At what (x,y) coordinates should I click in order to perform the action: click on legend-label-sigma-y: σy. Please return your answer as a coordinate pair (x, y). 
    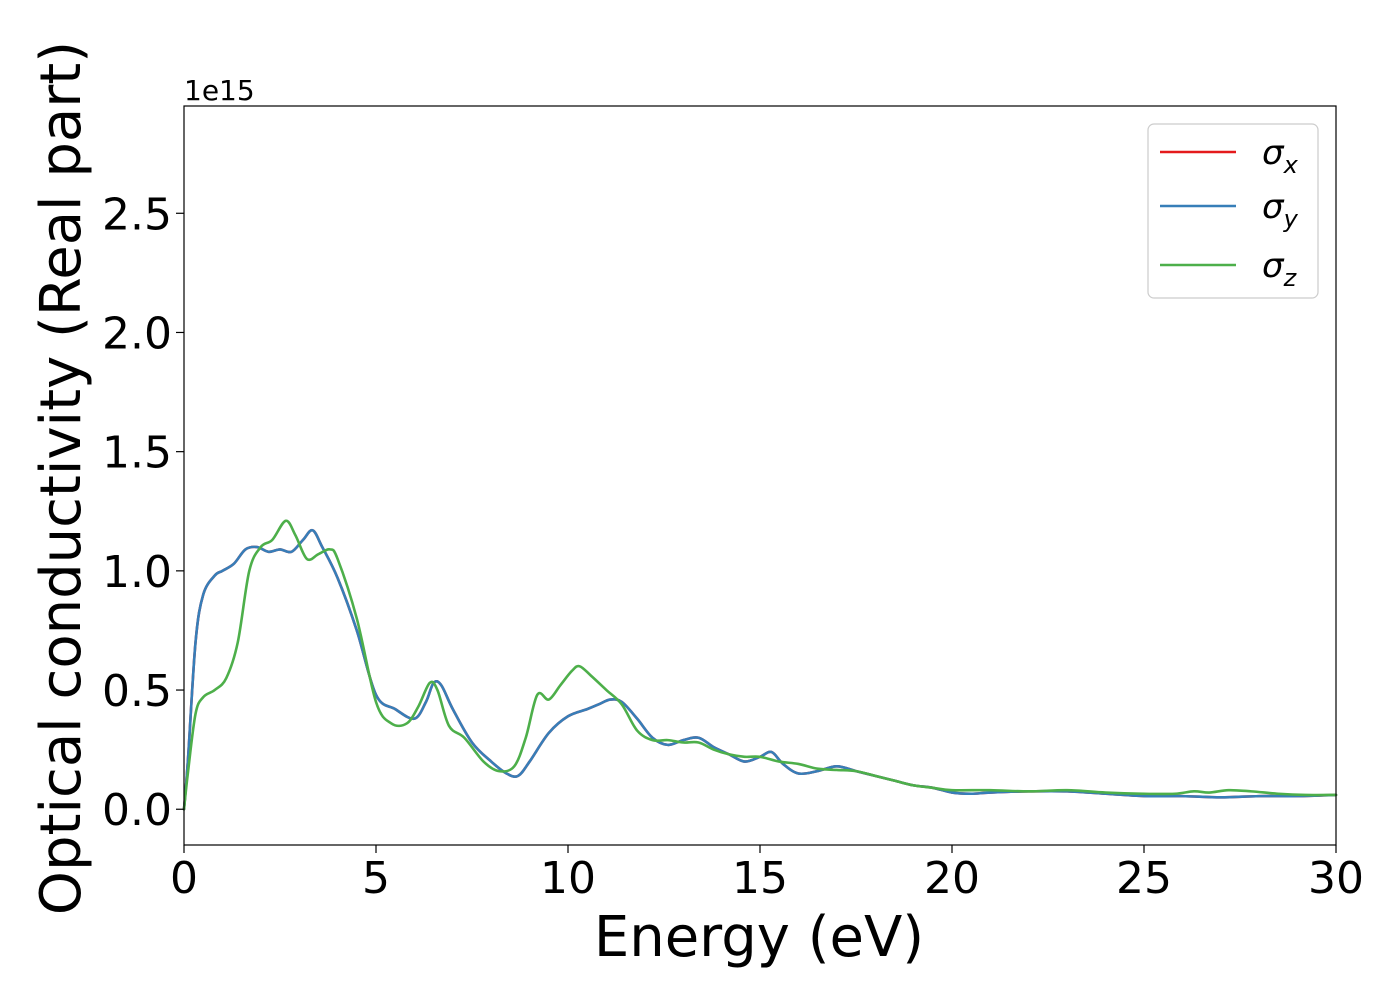
    Looking at the image, I should click on (1280, 210).